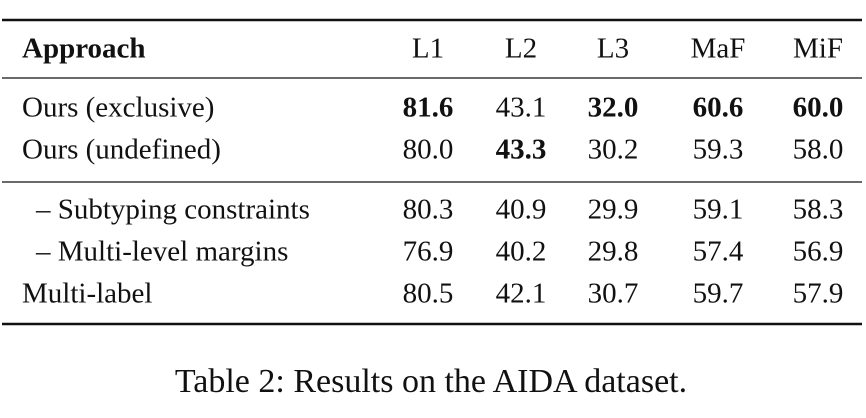 This screenshot has height=418, width=866. I want to click on cell: 30.2, so click(613, 150).